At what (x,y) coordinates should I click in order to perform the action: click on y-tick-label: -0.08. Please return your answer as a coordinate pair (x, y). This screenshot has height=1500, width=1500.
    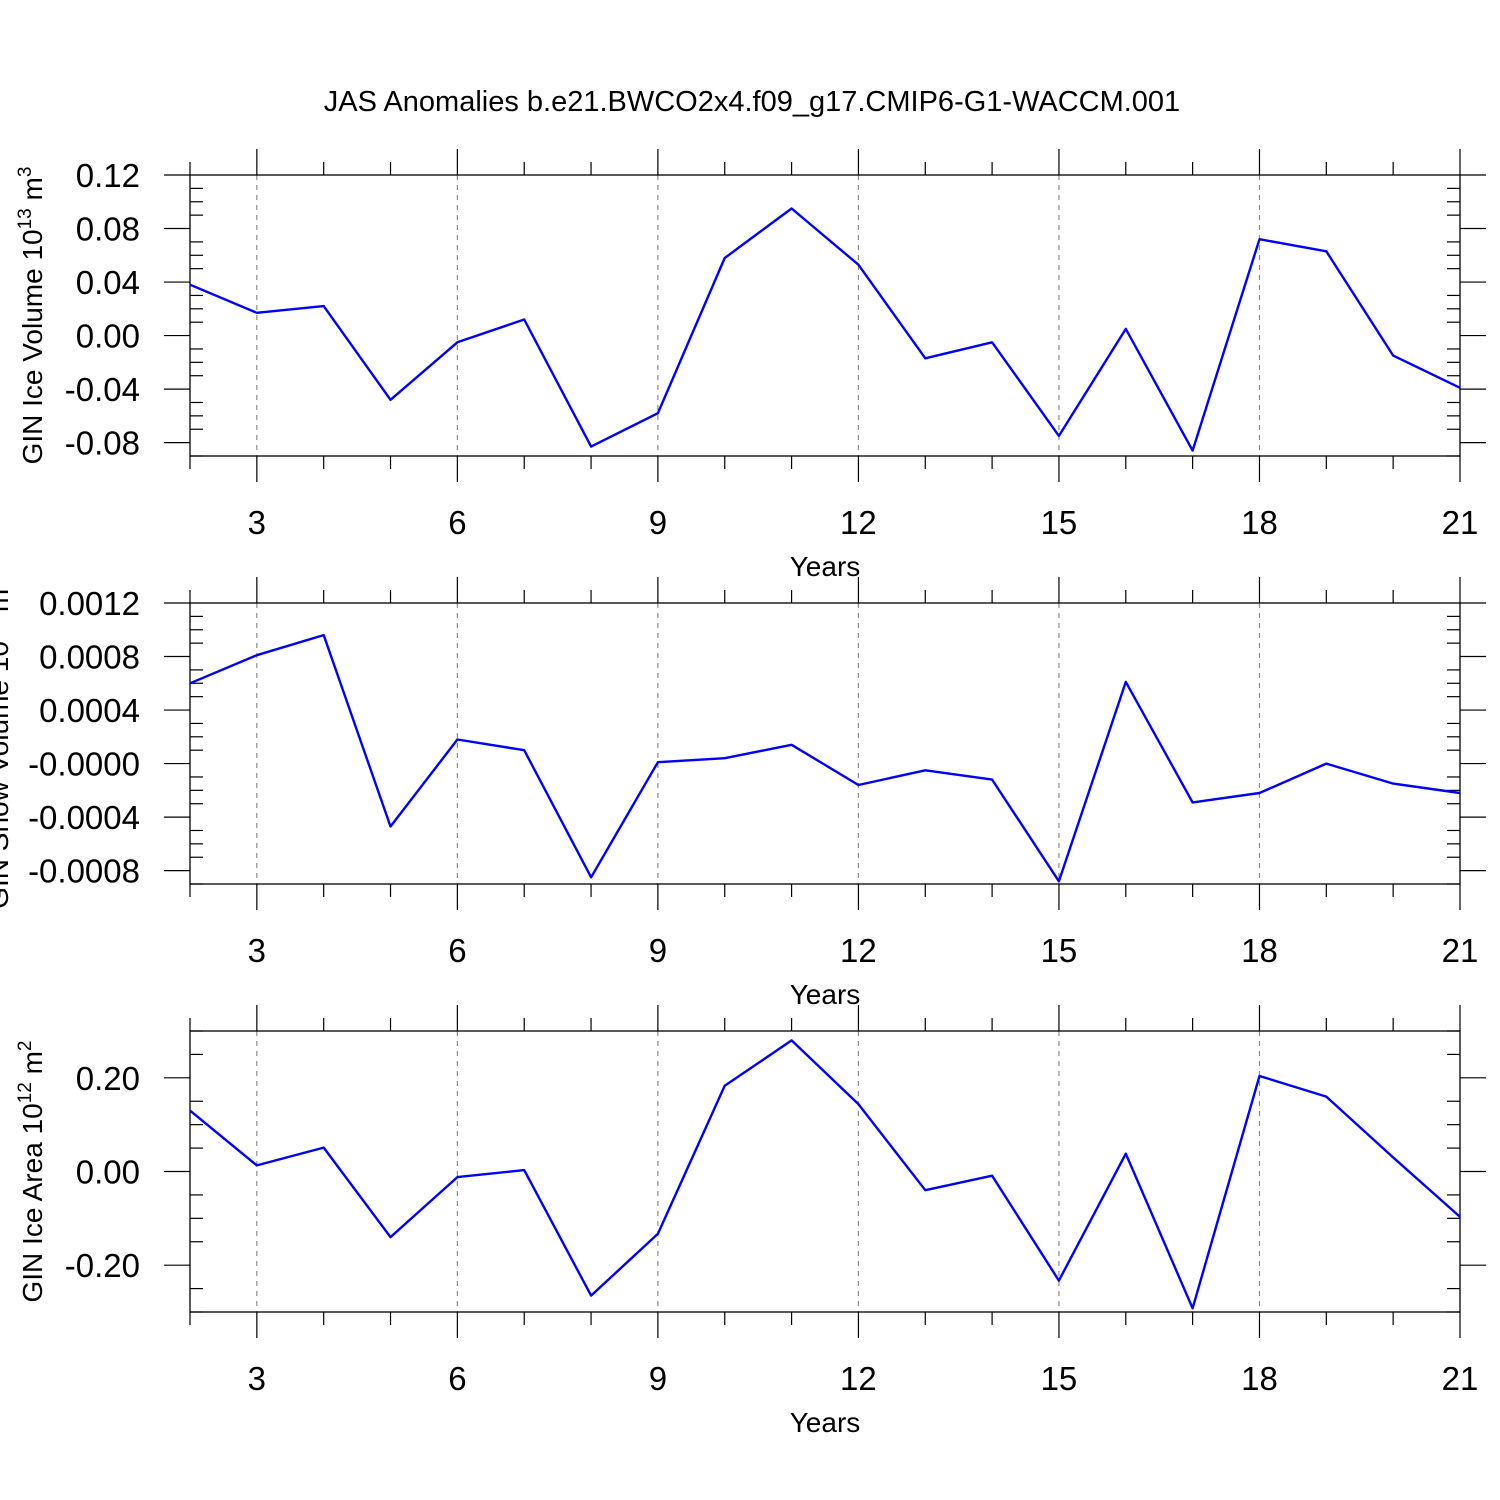
    Looking at the image, I should click on (102, 443).